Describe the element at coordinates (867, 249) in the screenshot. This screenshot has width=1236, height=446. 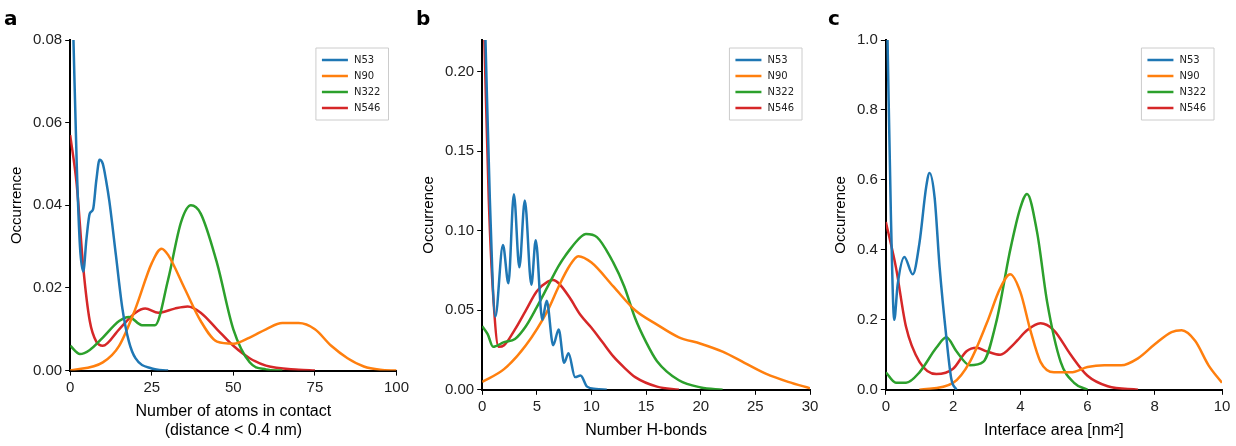
I see `y-tick-label: 0.4` at that location.